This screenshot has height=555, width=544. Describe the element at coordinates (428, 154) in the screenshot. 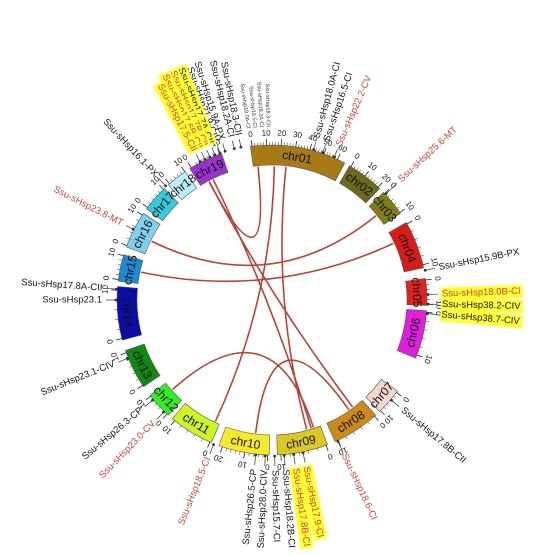

I see `gene-label-group: Ssu-sHsp25.6-MT` at that location.